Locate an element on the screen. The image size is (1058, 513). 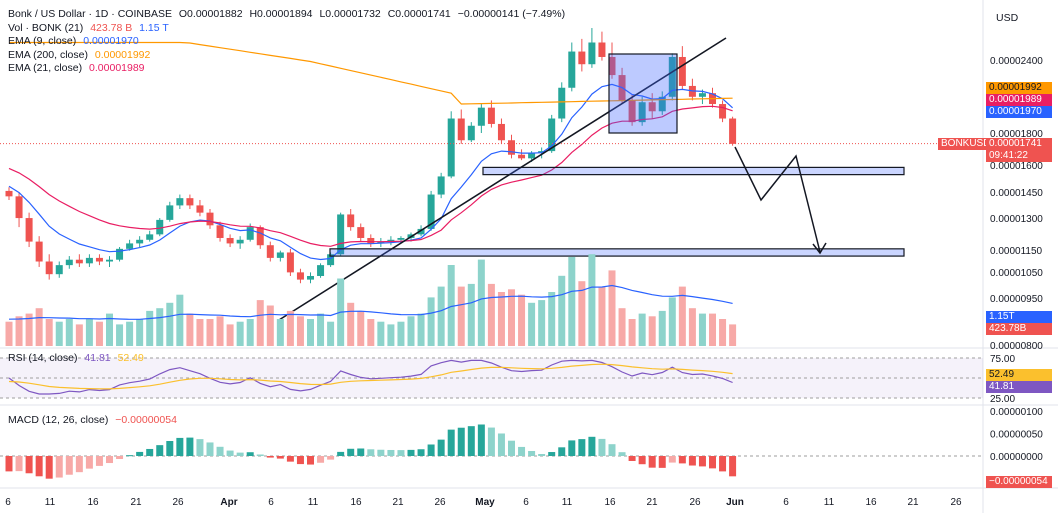
time-tick-label: 6 is located at coordinates (271, 502).